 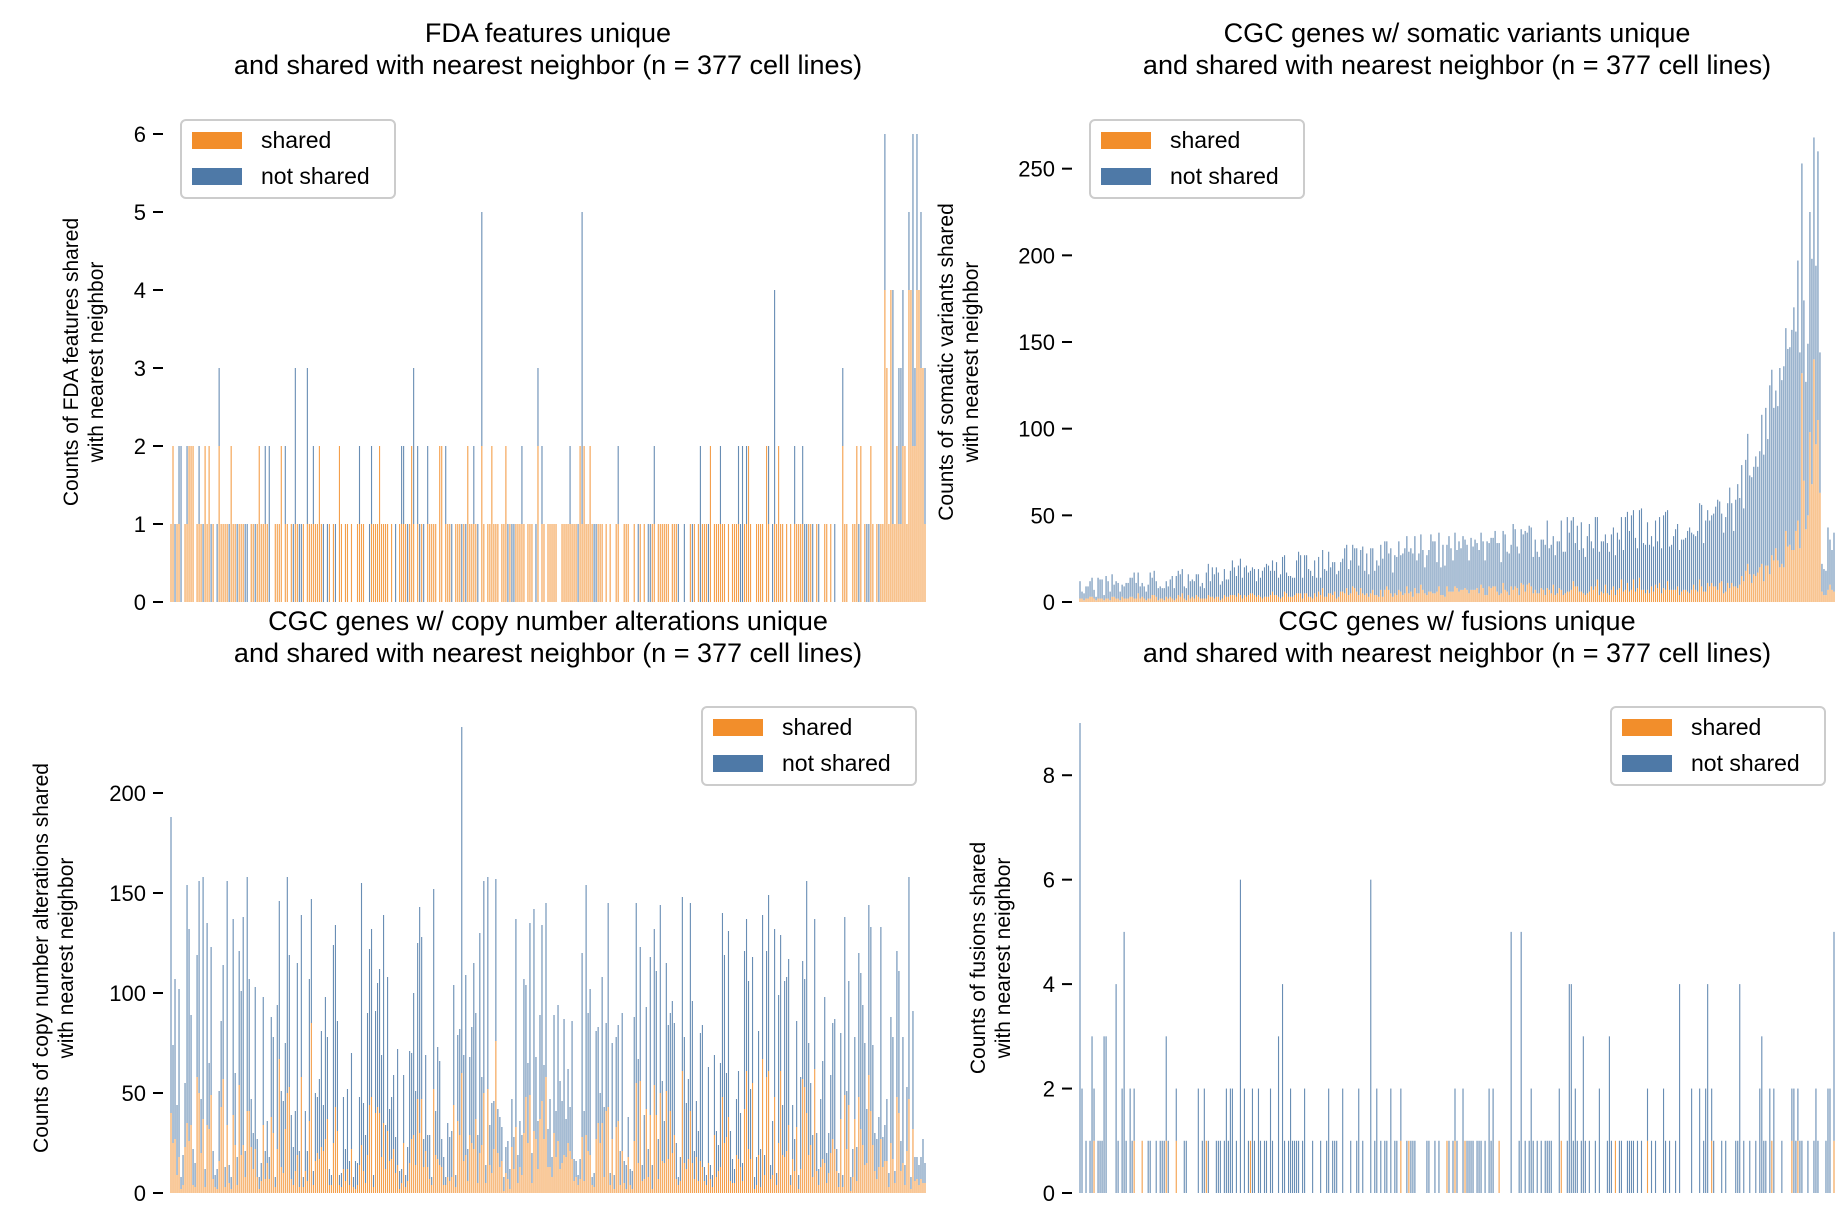 What do you see at coordinates (738, 763) in the screenshot?
I see `legend-swatch-not-shared` at bounding box center [738, 763].